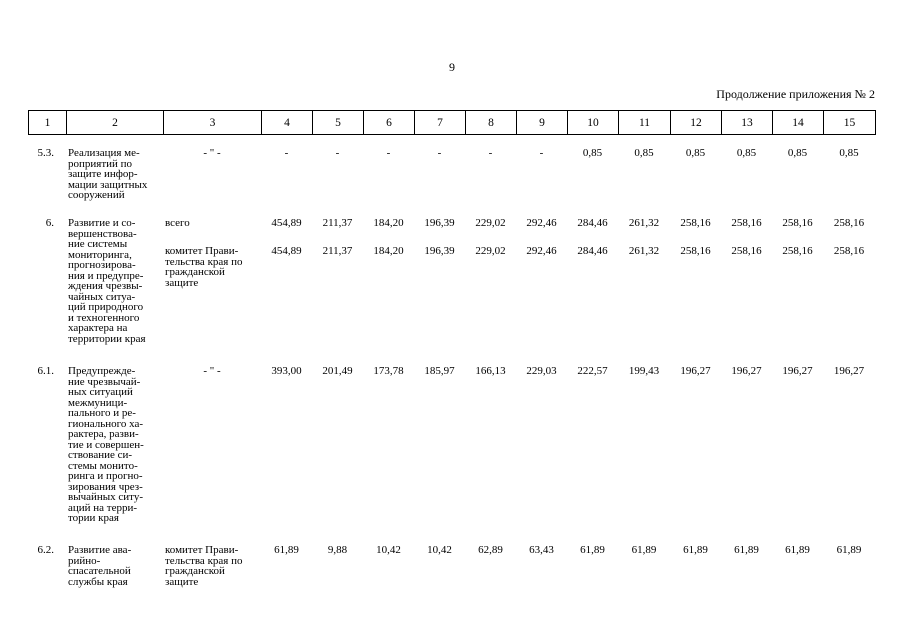  I want to click on value-cell: 393,00, so click(286, 371).